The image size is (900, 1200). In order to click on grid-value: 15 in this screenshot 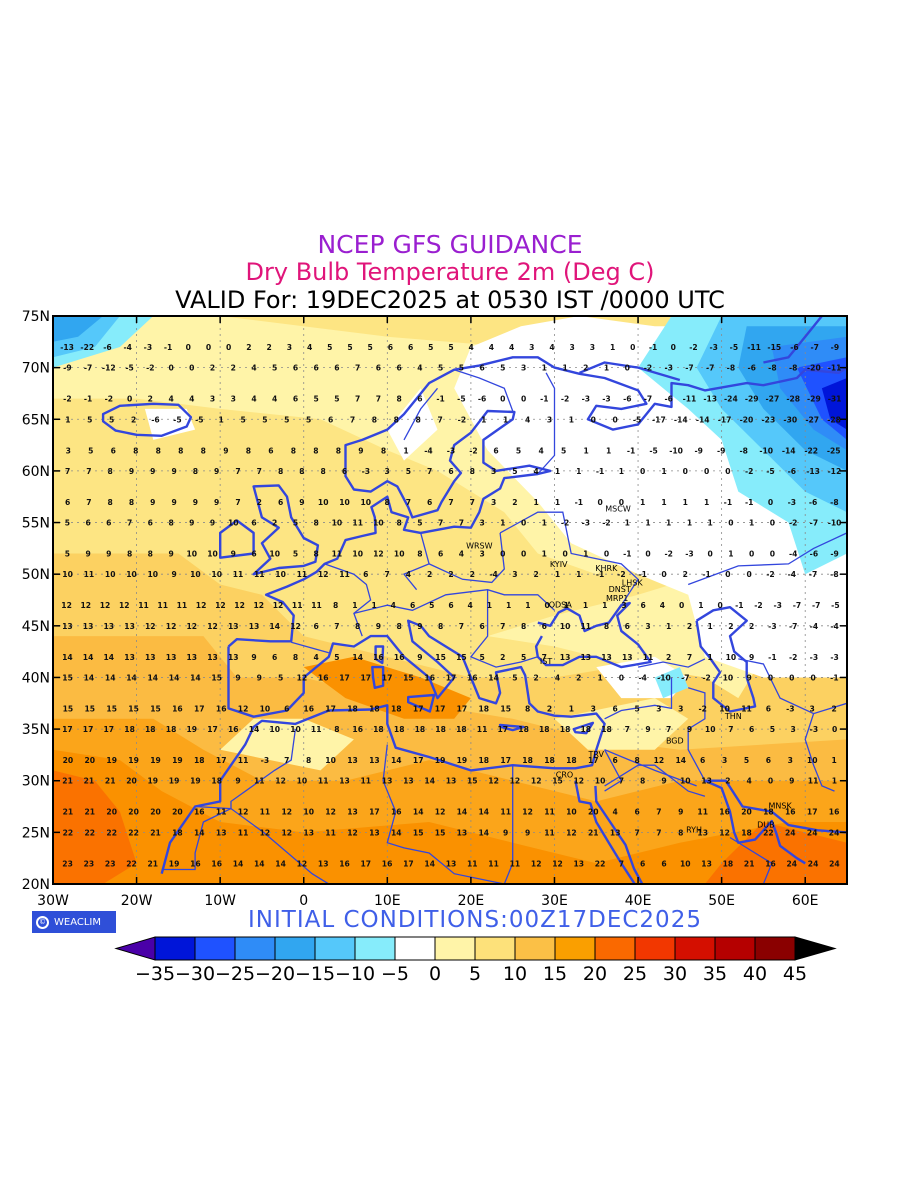, I will do `click(111, 708)`.